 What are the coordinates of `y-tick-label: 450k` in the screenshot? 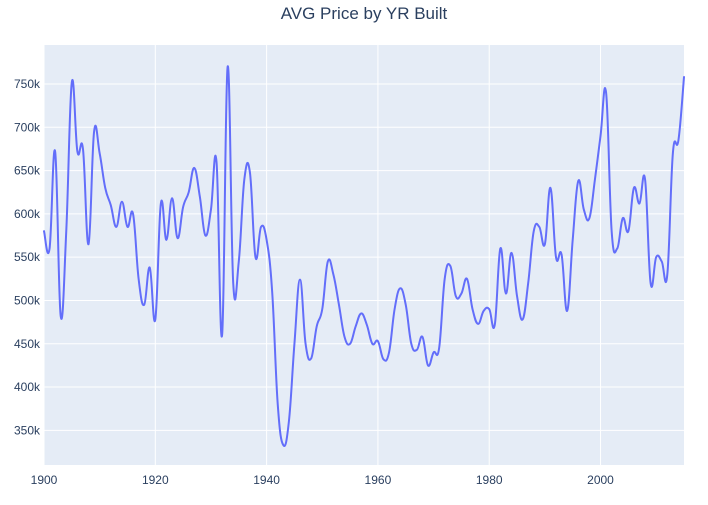 It's located at (27, 344).